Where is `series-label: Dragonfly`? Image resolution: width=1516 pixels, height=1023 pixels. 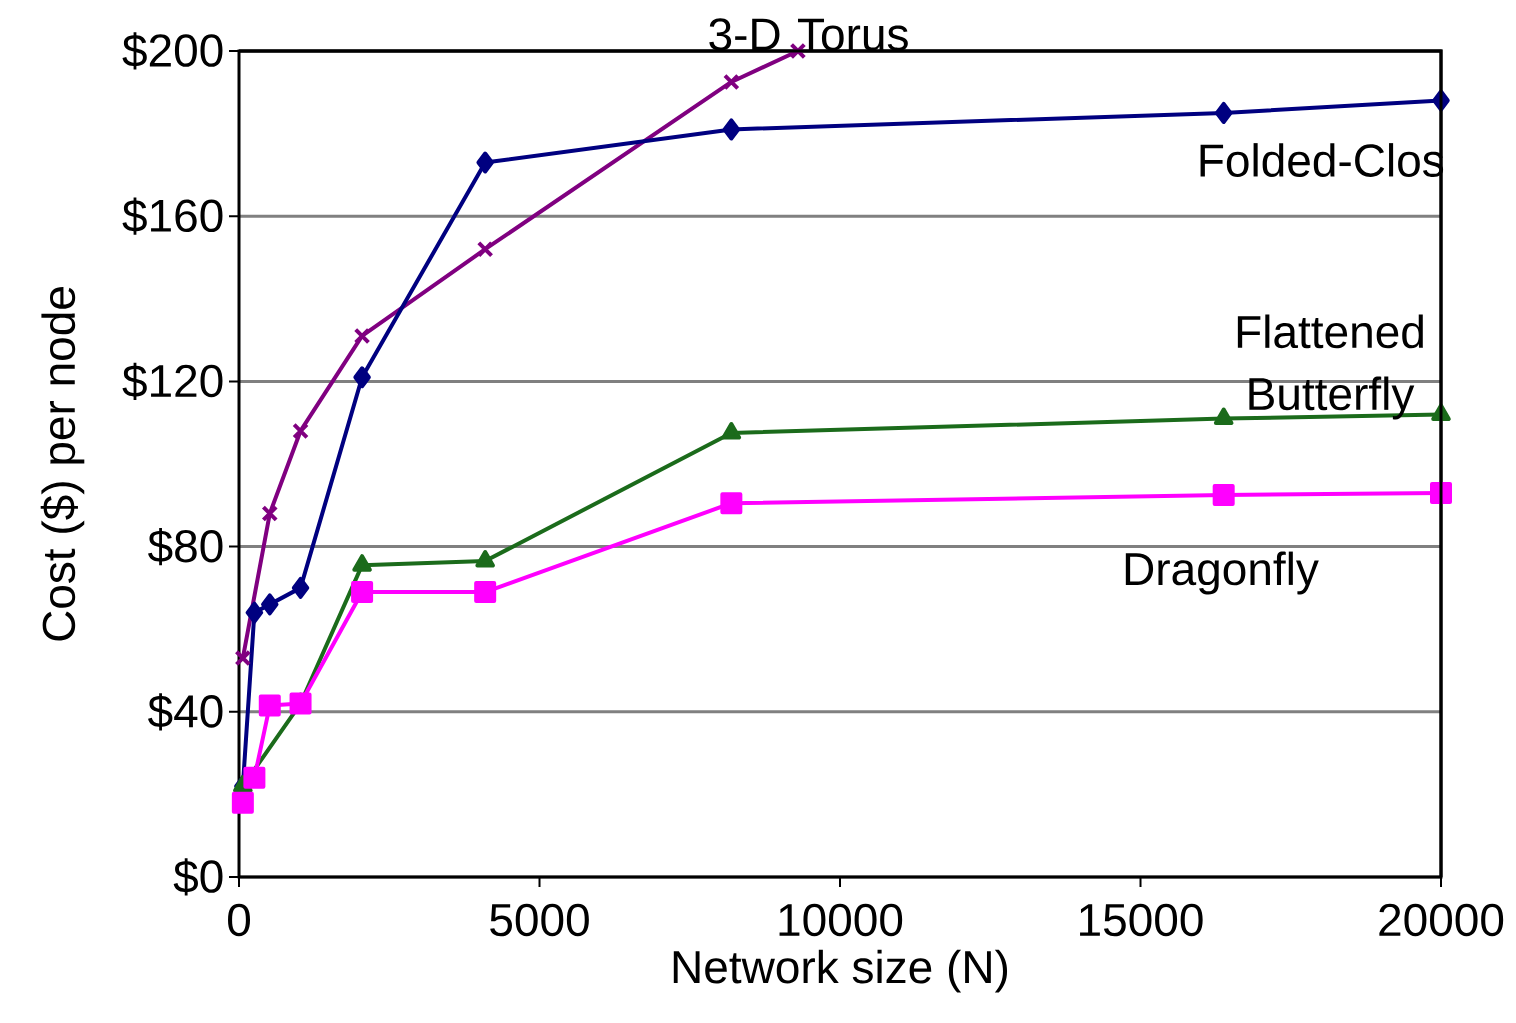
series-label: Dragonfly is located at coordinates (1222, 573).